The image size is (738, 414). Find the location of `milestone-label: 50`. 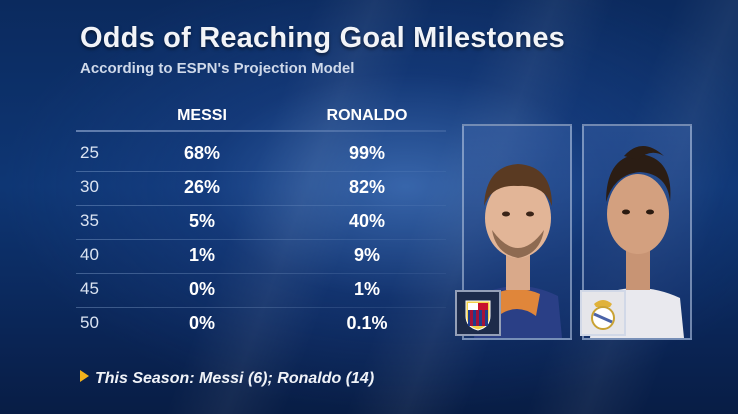

milestone-label: 50 is located at coordinates (89, 322).